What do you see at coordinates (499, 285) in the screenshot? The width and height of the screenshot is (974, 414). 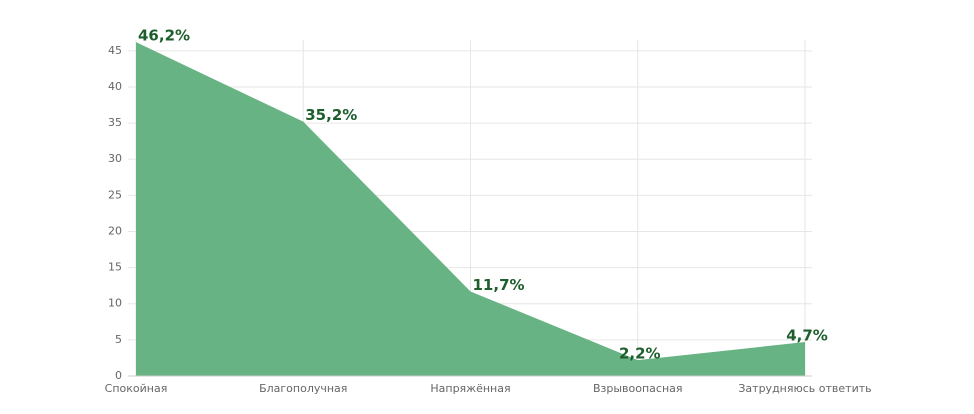 I see `value-label: 11,7%` at bounding box center [499, 285].